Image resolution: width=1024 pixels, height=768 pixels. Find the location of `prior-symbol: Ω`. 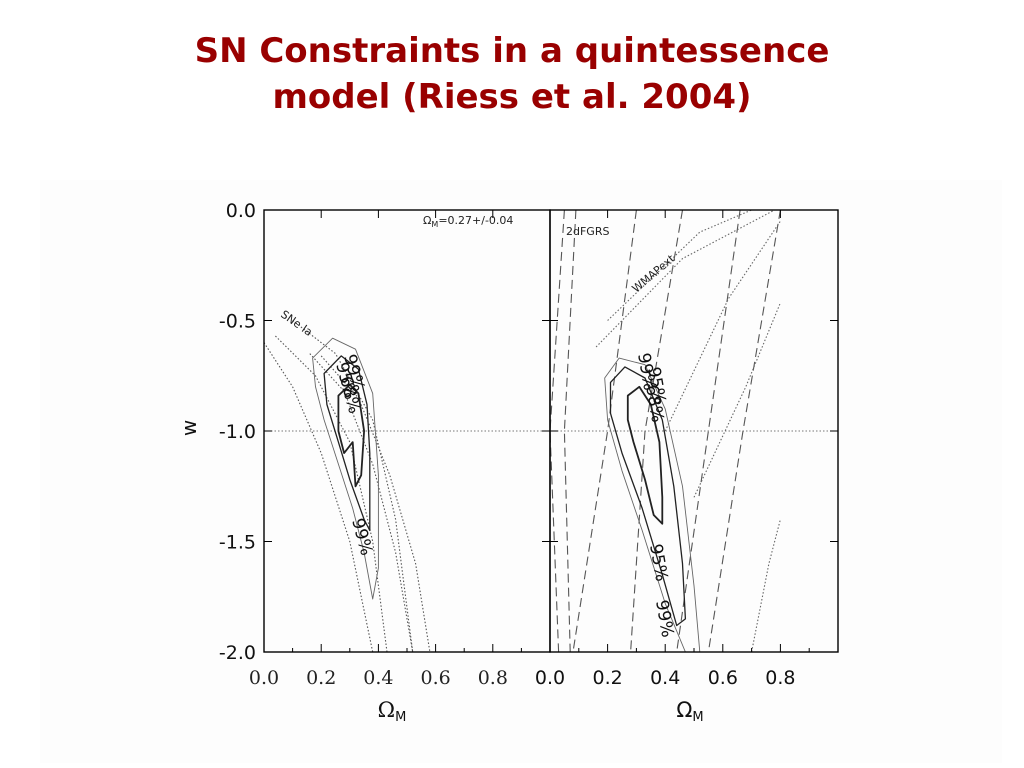

prior-symbol: Ω is located at coordinates (427, 220).